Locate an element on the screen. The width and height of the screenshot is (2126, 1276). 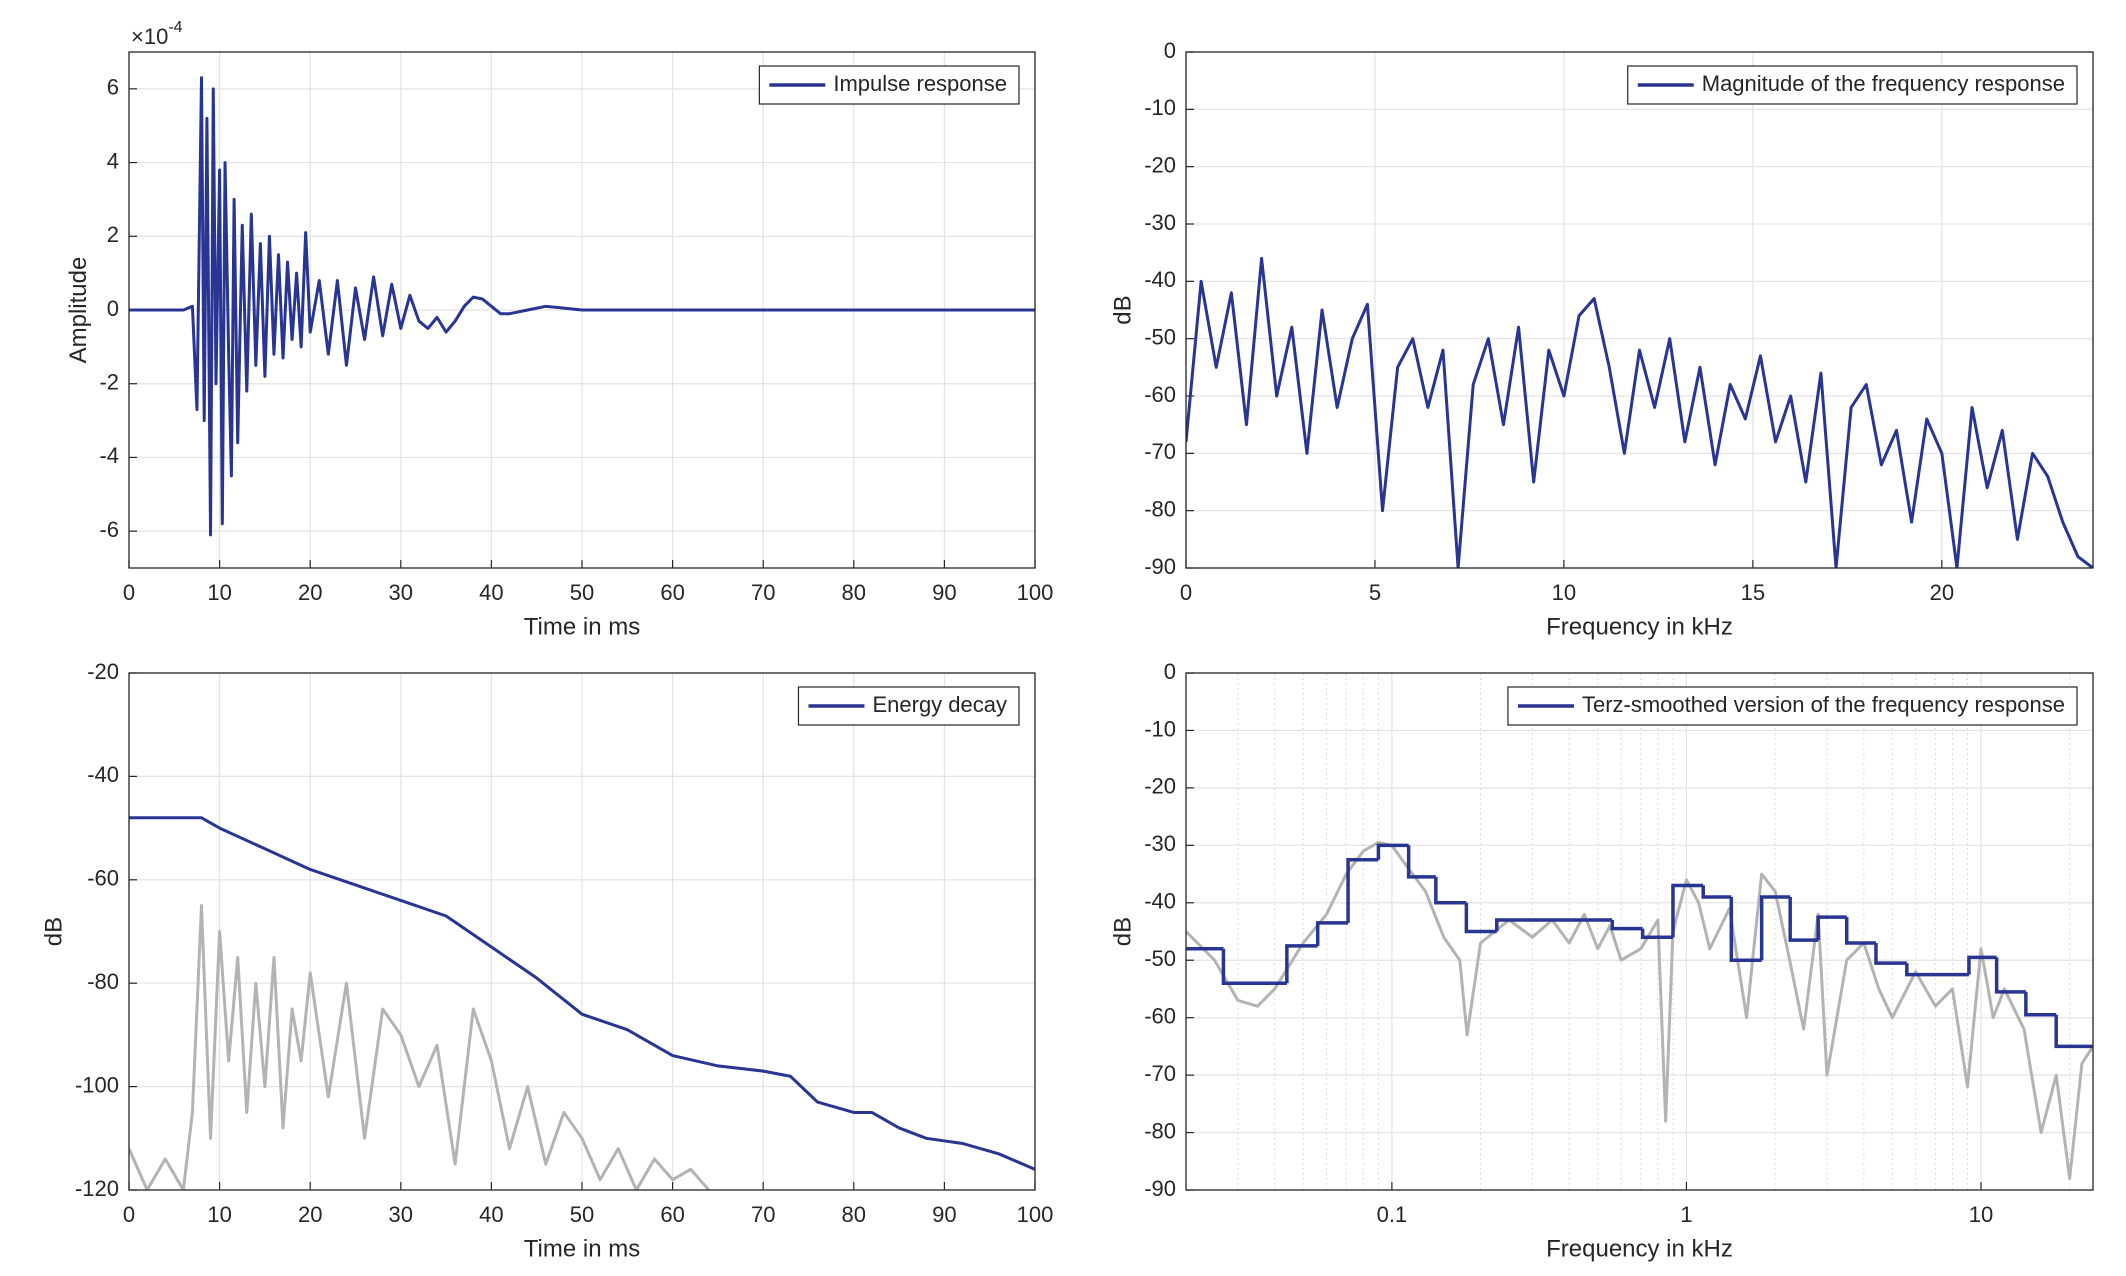
y-tick-label: -90 is located at coordinates (1160, 1188).